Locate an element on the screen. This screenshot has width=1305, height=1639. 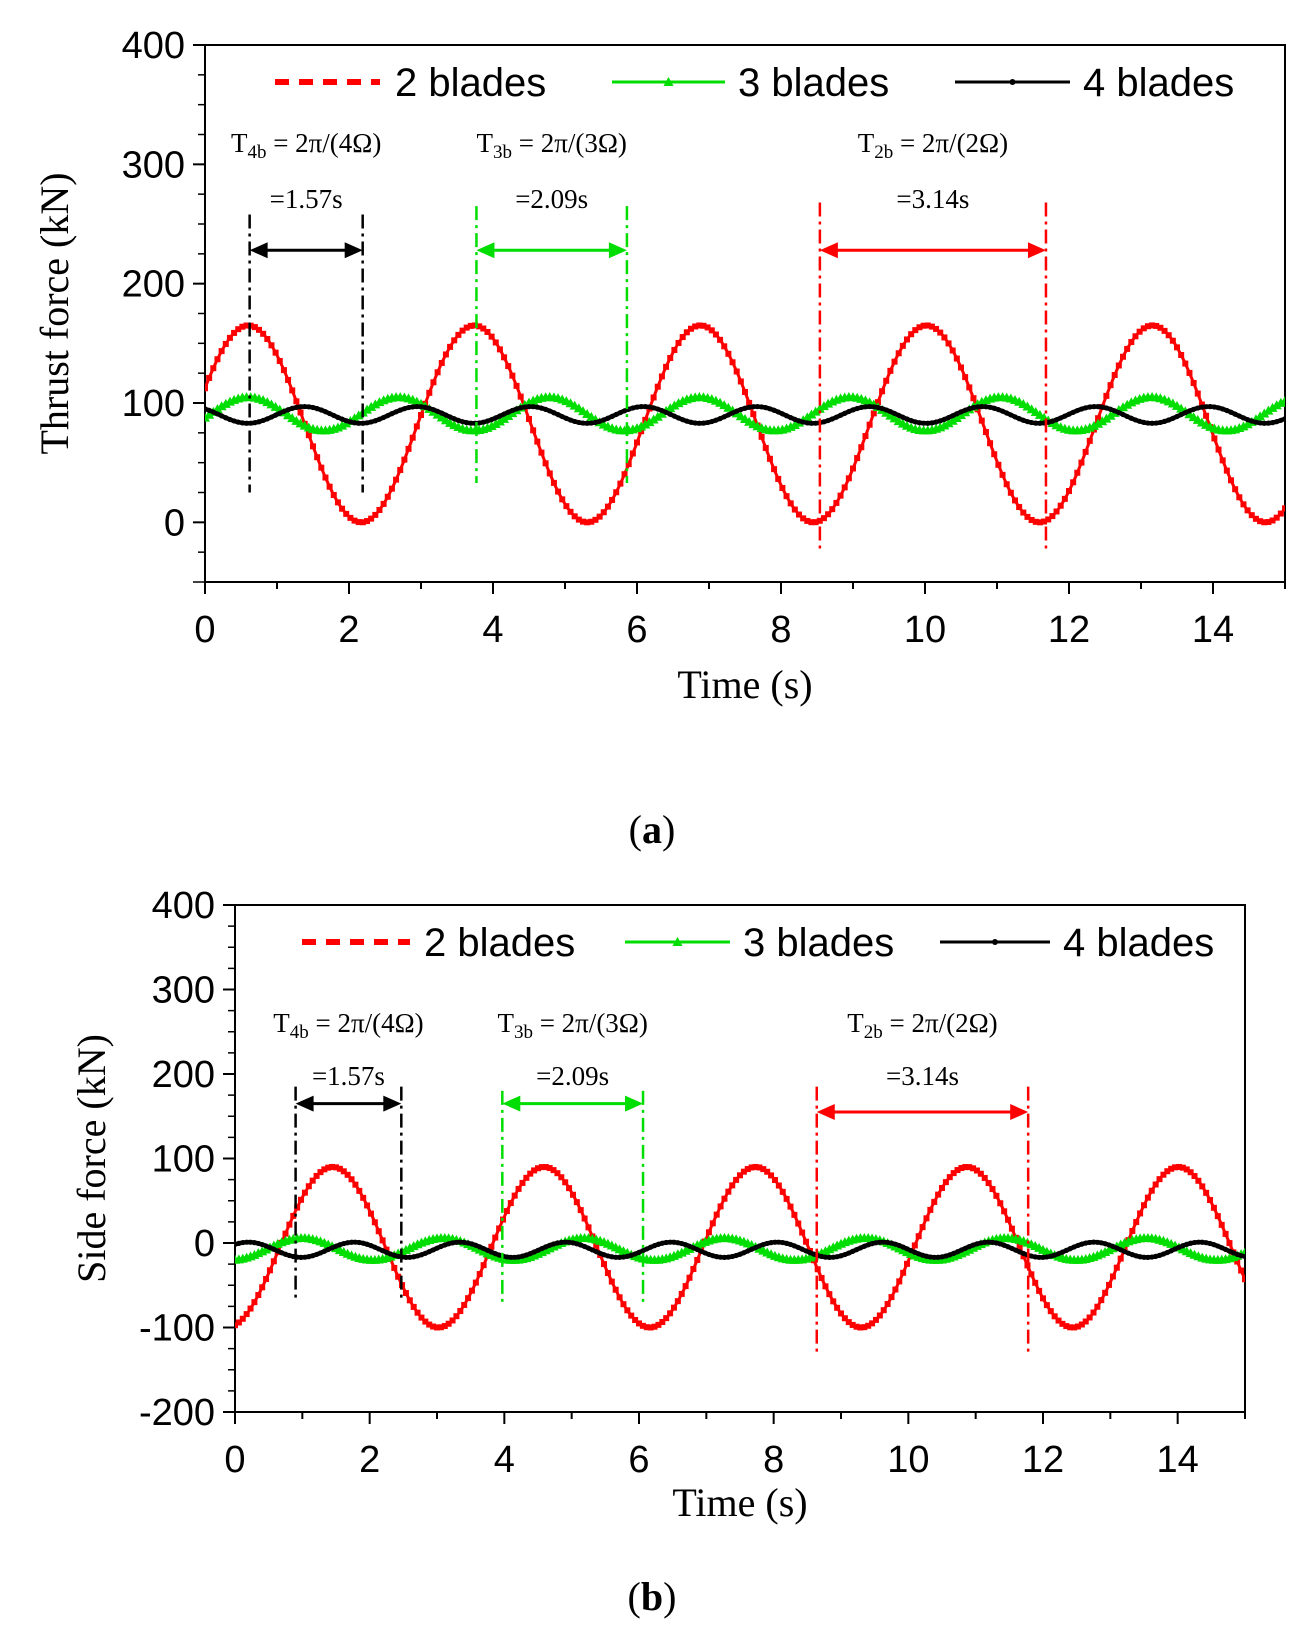
legend-item-3-blades: 3 blades is located at coordinates (759, 943).